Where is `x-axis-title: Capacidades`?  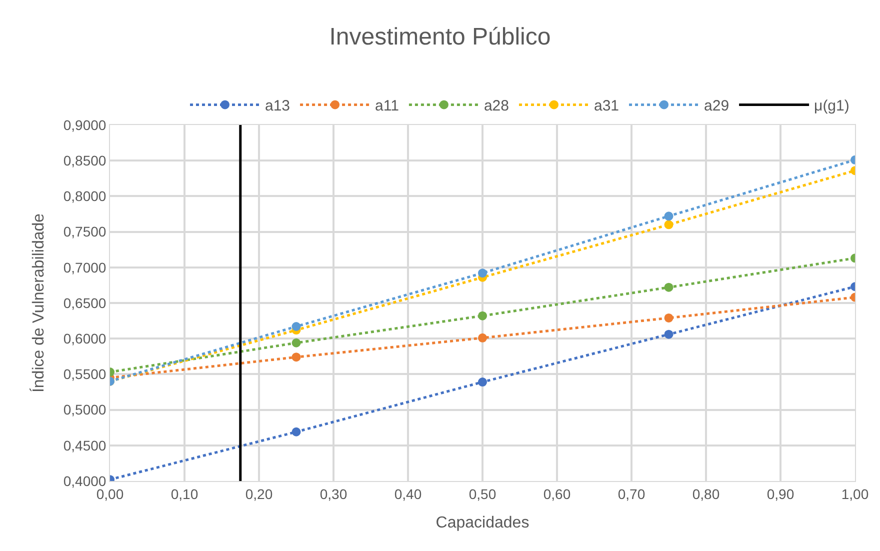
x-axis-title: Capacidades is located at coordinates (483, 523).